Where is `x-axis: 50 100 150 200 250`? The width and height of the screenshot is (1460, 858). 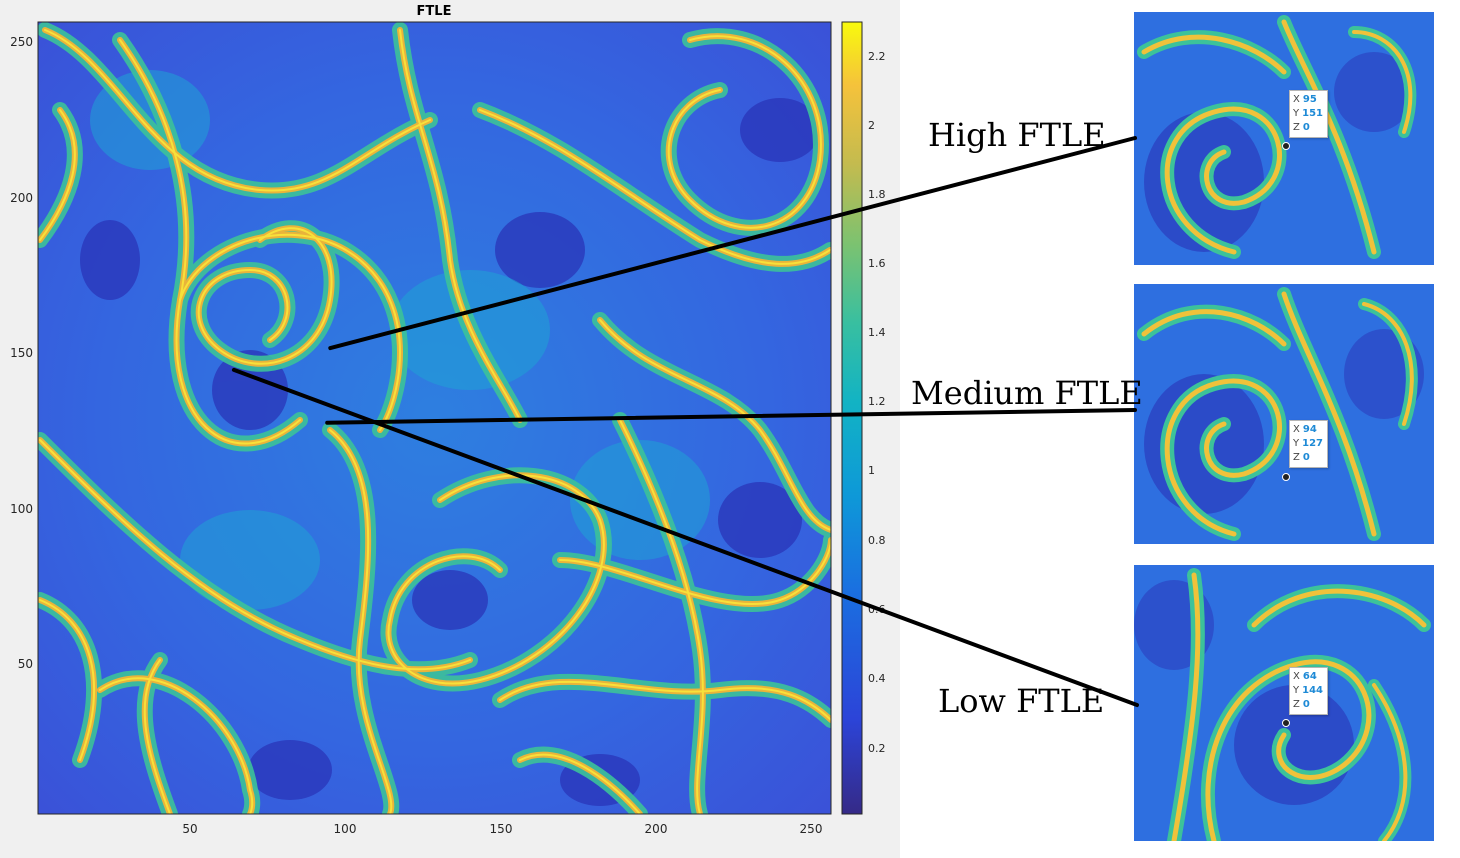 x-axis: 50 100 150 200 250 is located at coordinates (502, 829).